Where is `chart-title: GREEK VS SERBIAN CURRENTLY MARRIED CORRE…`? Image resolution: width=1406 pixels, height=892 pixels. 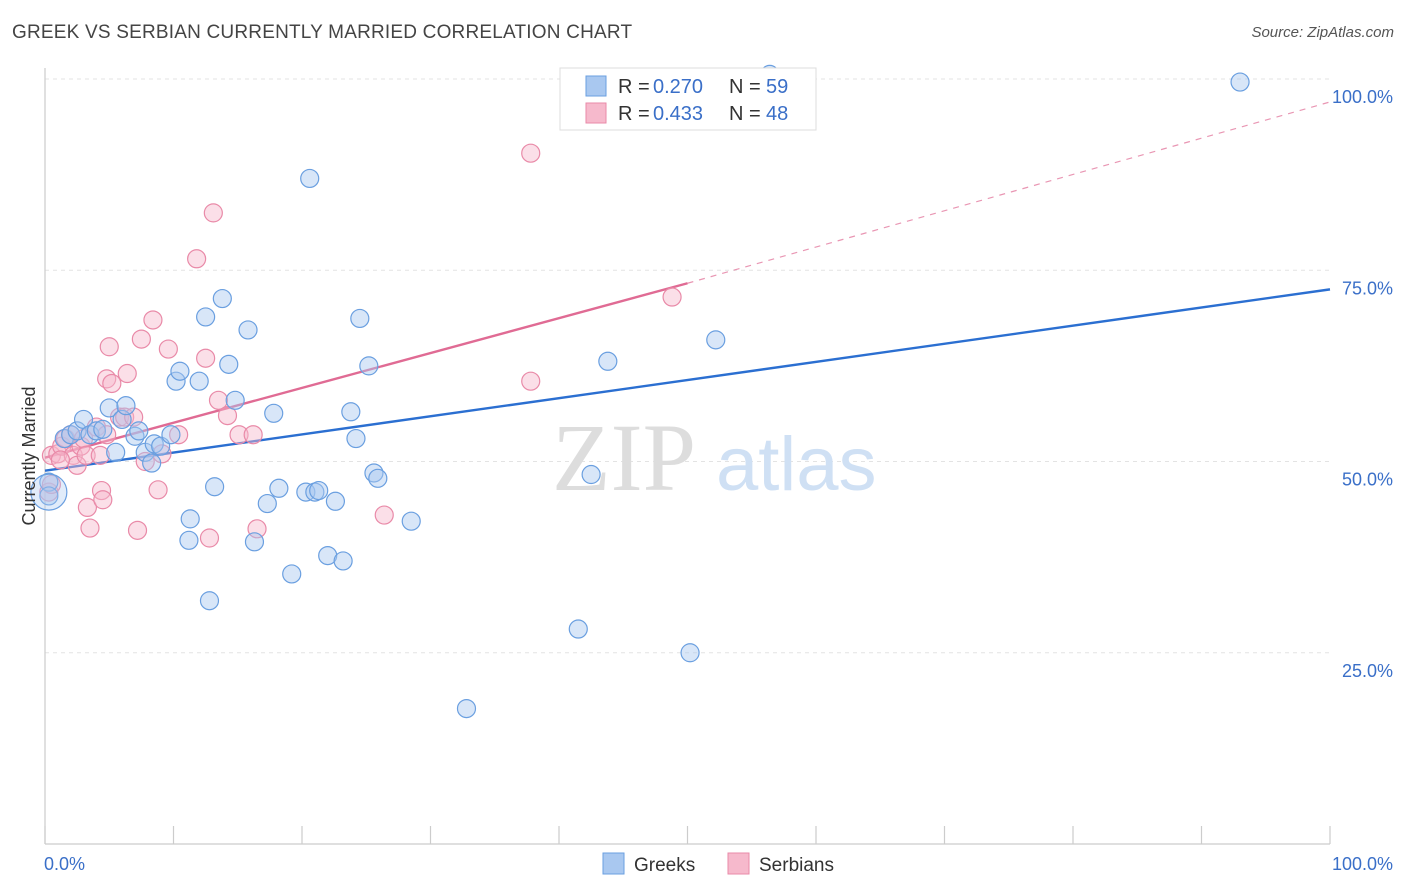 chart-title: GREEK VS SERBIAN CURRENTLY MARRIED CORRE… is located at coordinates (322, 32).